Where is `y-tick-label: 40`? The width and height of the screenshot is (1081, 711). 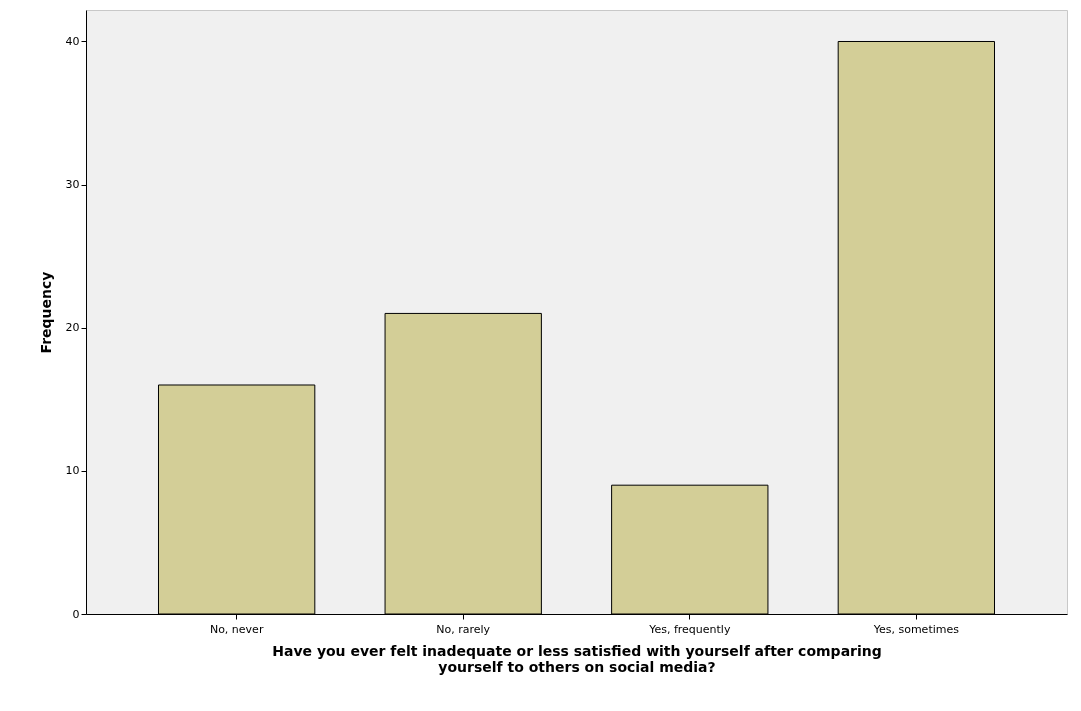
y-tick-label: 40 is located at coordinates (72, 41).